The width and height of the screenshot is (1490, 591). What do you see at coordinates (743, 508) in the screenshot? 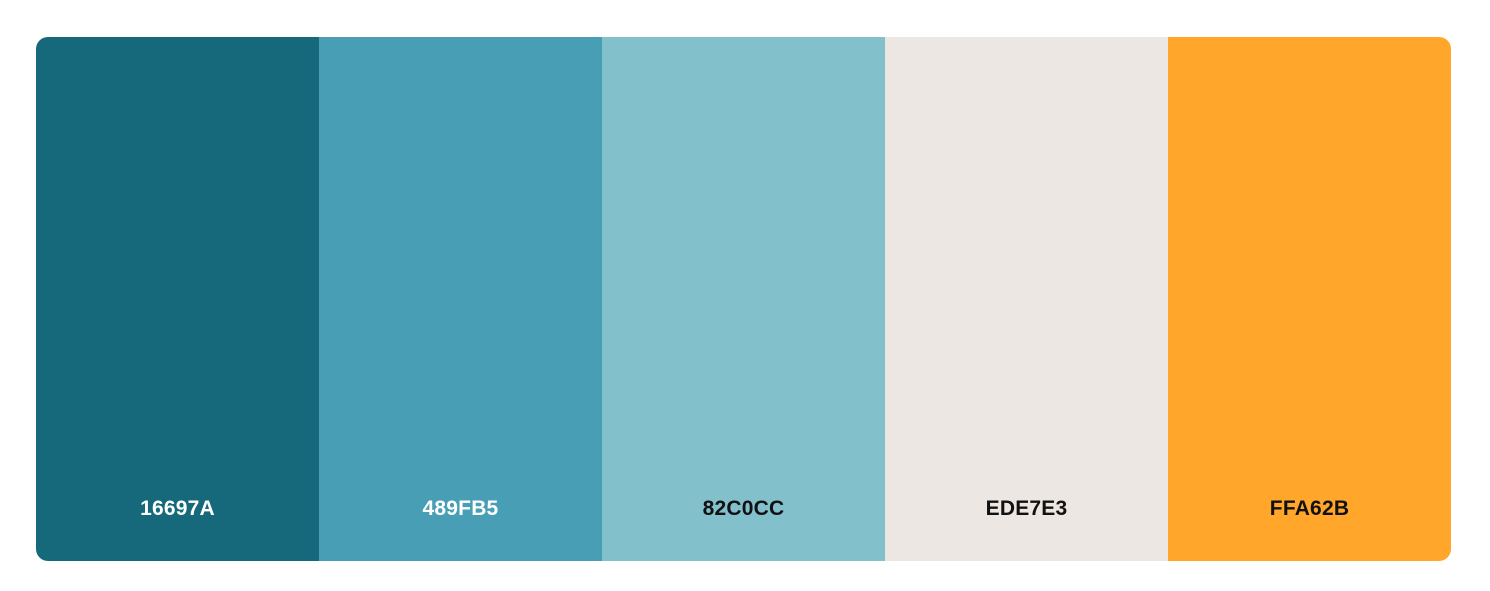
I see `hex-code-label: 82C0CC` at bounding box center [743, 508].